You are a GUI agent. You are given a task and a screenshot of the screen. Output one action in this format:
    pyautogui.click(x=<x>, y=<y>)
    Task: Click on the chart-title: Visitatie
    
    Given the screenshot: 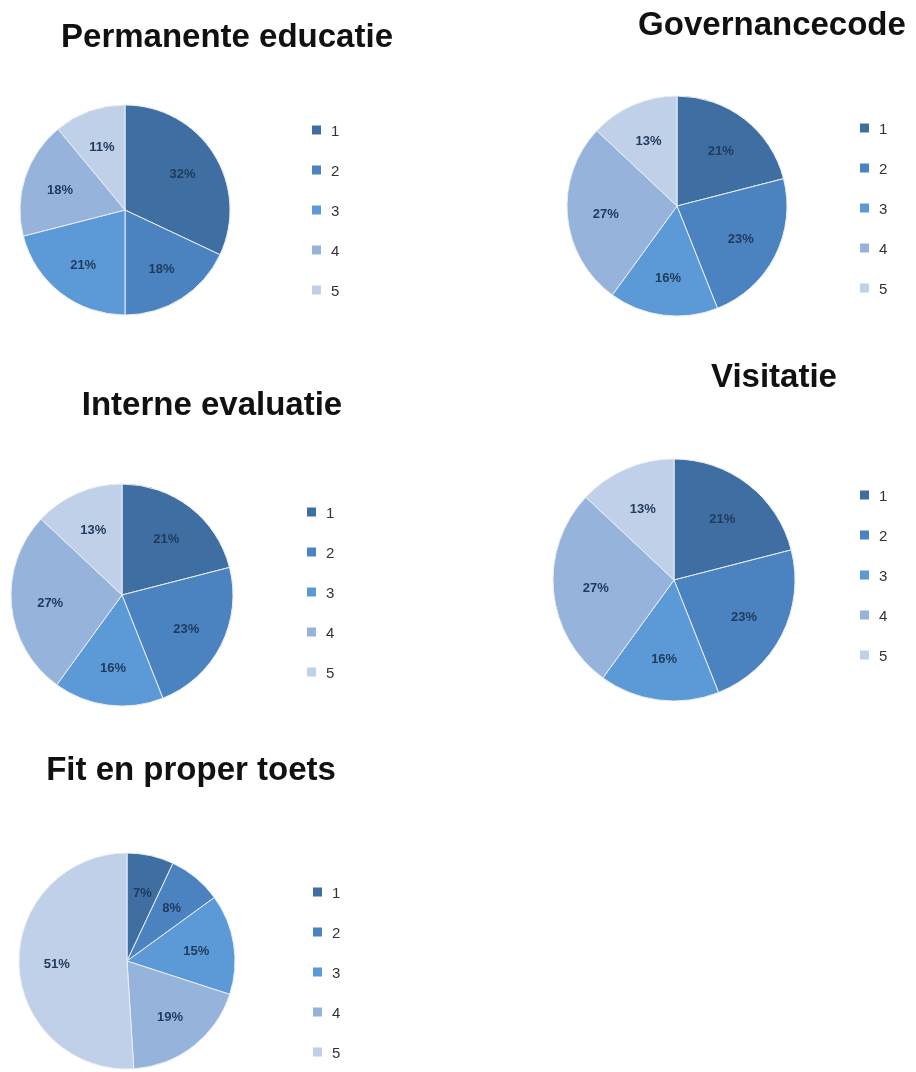 What is the action you would take?
    pyautogui.click(x=774, y=375)
    